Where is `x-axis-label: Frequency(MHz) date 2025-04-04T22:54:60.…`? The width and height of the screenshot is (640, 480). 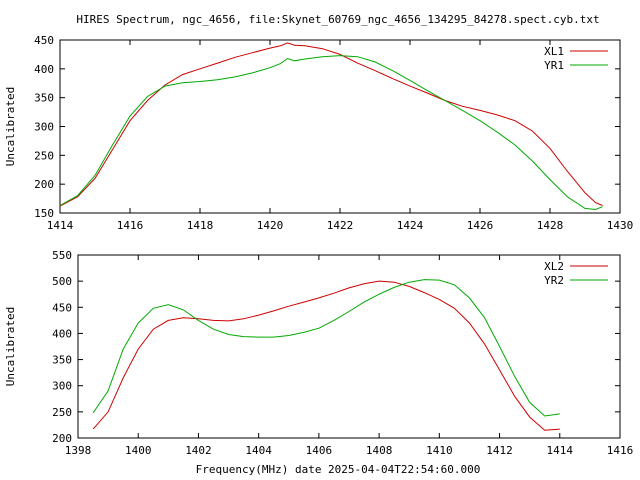 x-axis-label: Frequency(MHz) date 2025-04-04T22:54:60.… is located at coordinates (338, 469).